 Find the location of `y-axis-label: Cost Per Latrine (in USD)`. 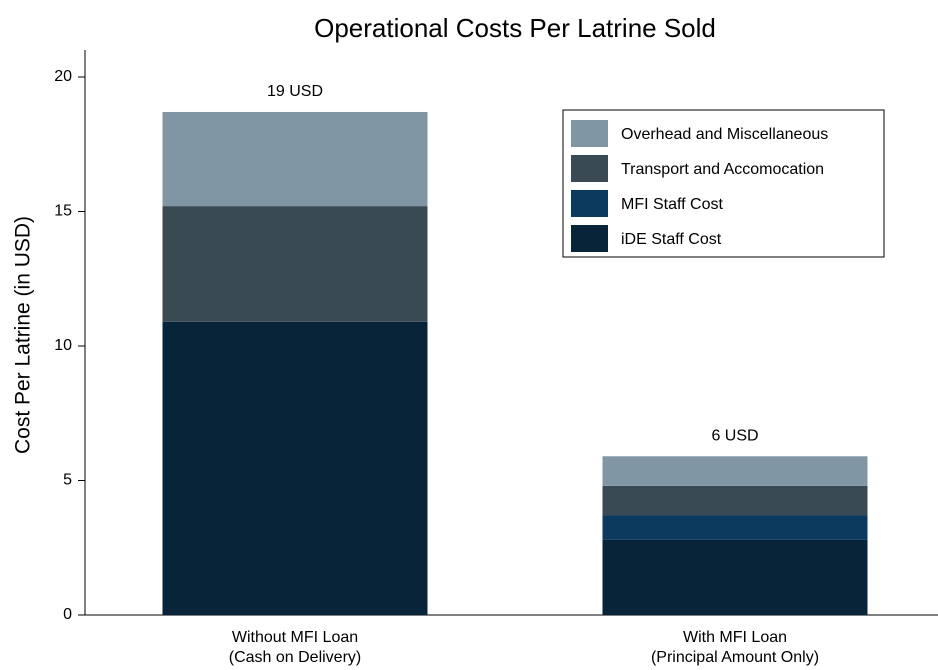

y-axis-label: Cost Per Latrine (in USD) is located at coordinates (23, 335).